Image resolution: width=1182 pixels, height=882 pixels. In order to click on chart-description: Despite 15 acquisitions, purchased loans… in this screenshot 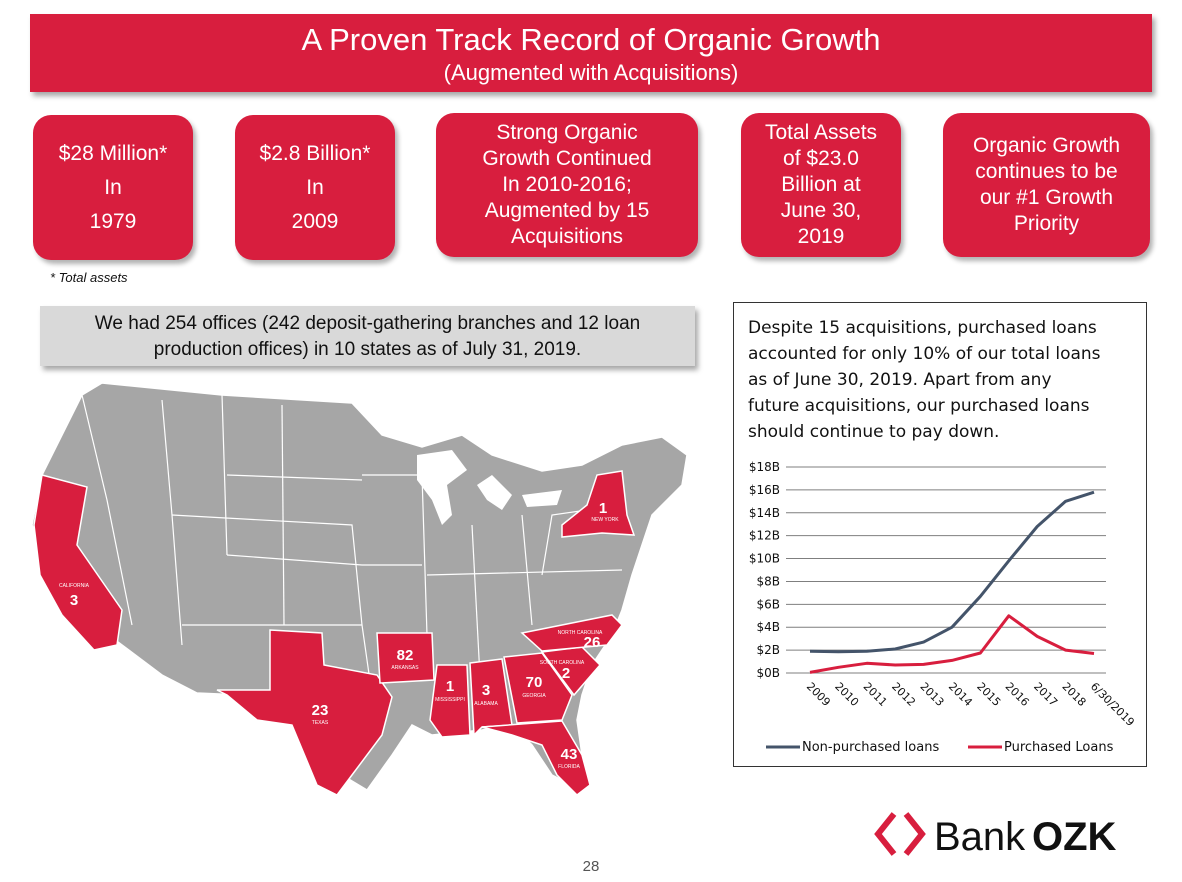, I will do `click(943, 380)`.